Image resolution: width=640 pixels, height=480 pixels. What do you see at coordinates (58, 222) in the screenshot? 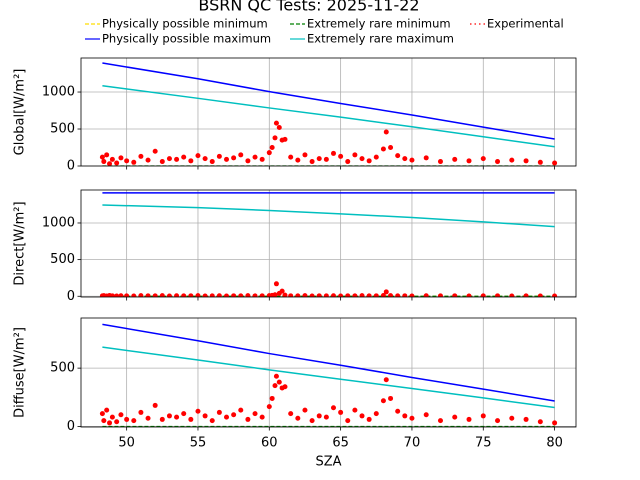
I see `y-tick-label: 1000` at bounding box center [58, 222].